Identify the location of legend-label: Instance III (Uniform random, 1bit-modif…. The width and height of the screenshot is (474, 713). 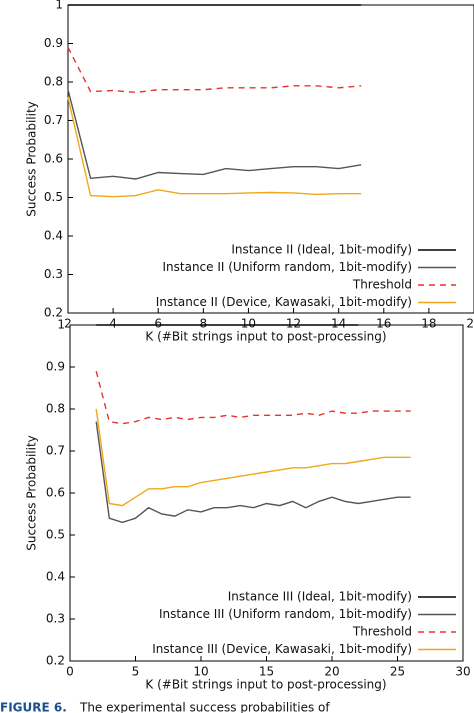
(285, 614).